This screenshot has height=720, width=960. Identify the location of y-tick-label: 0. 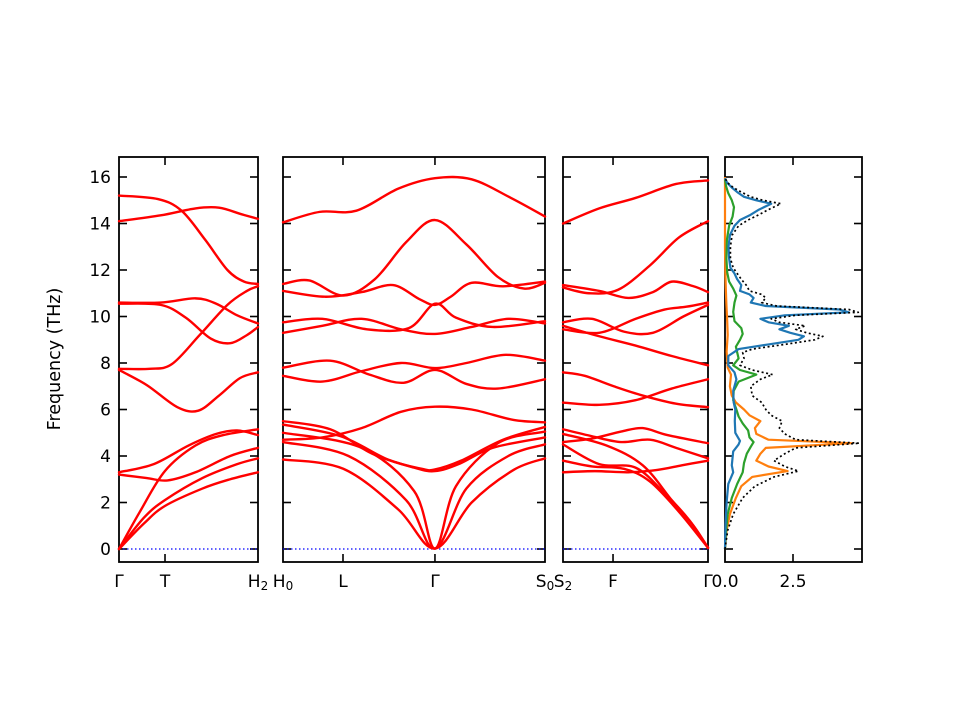
(105, 550).